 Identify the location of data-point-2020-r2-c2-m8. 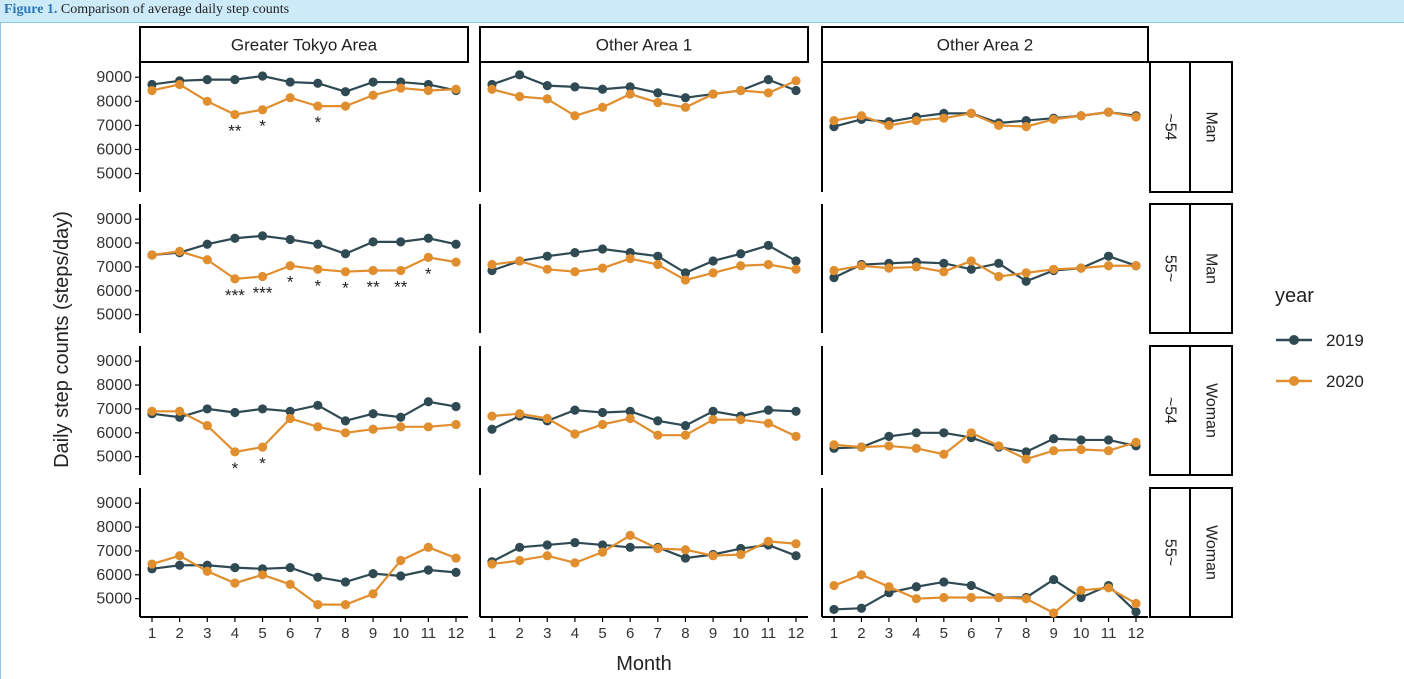
(1026, 459).